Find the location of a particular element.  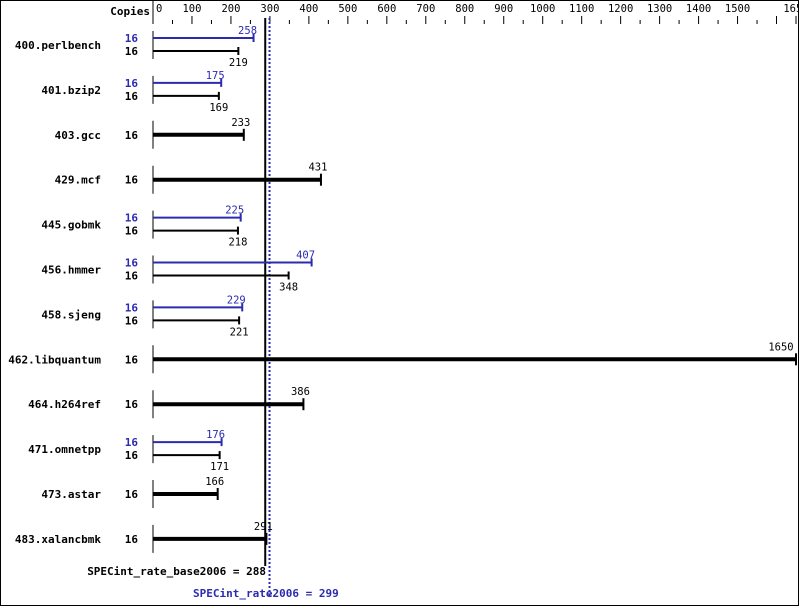

benchmark-label: 473.astar is located at coordinates (71, 494).